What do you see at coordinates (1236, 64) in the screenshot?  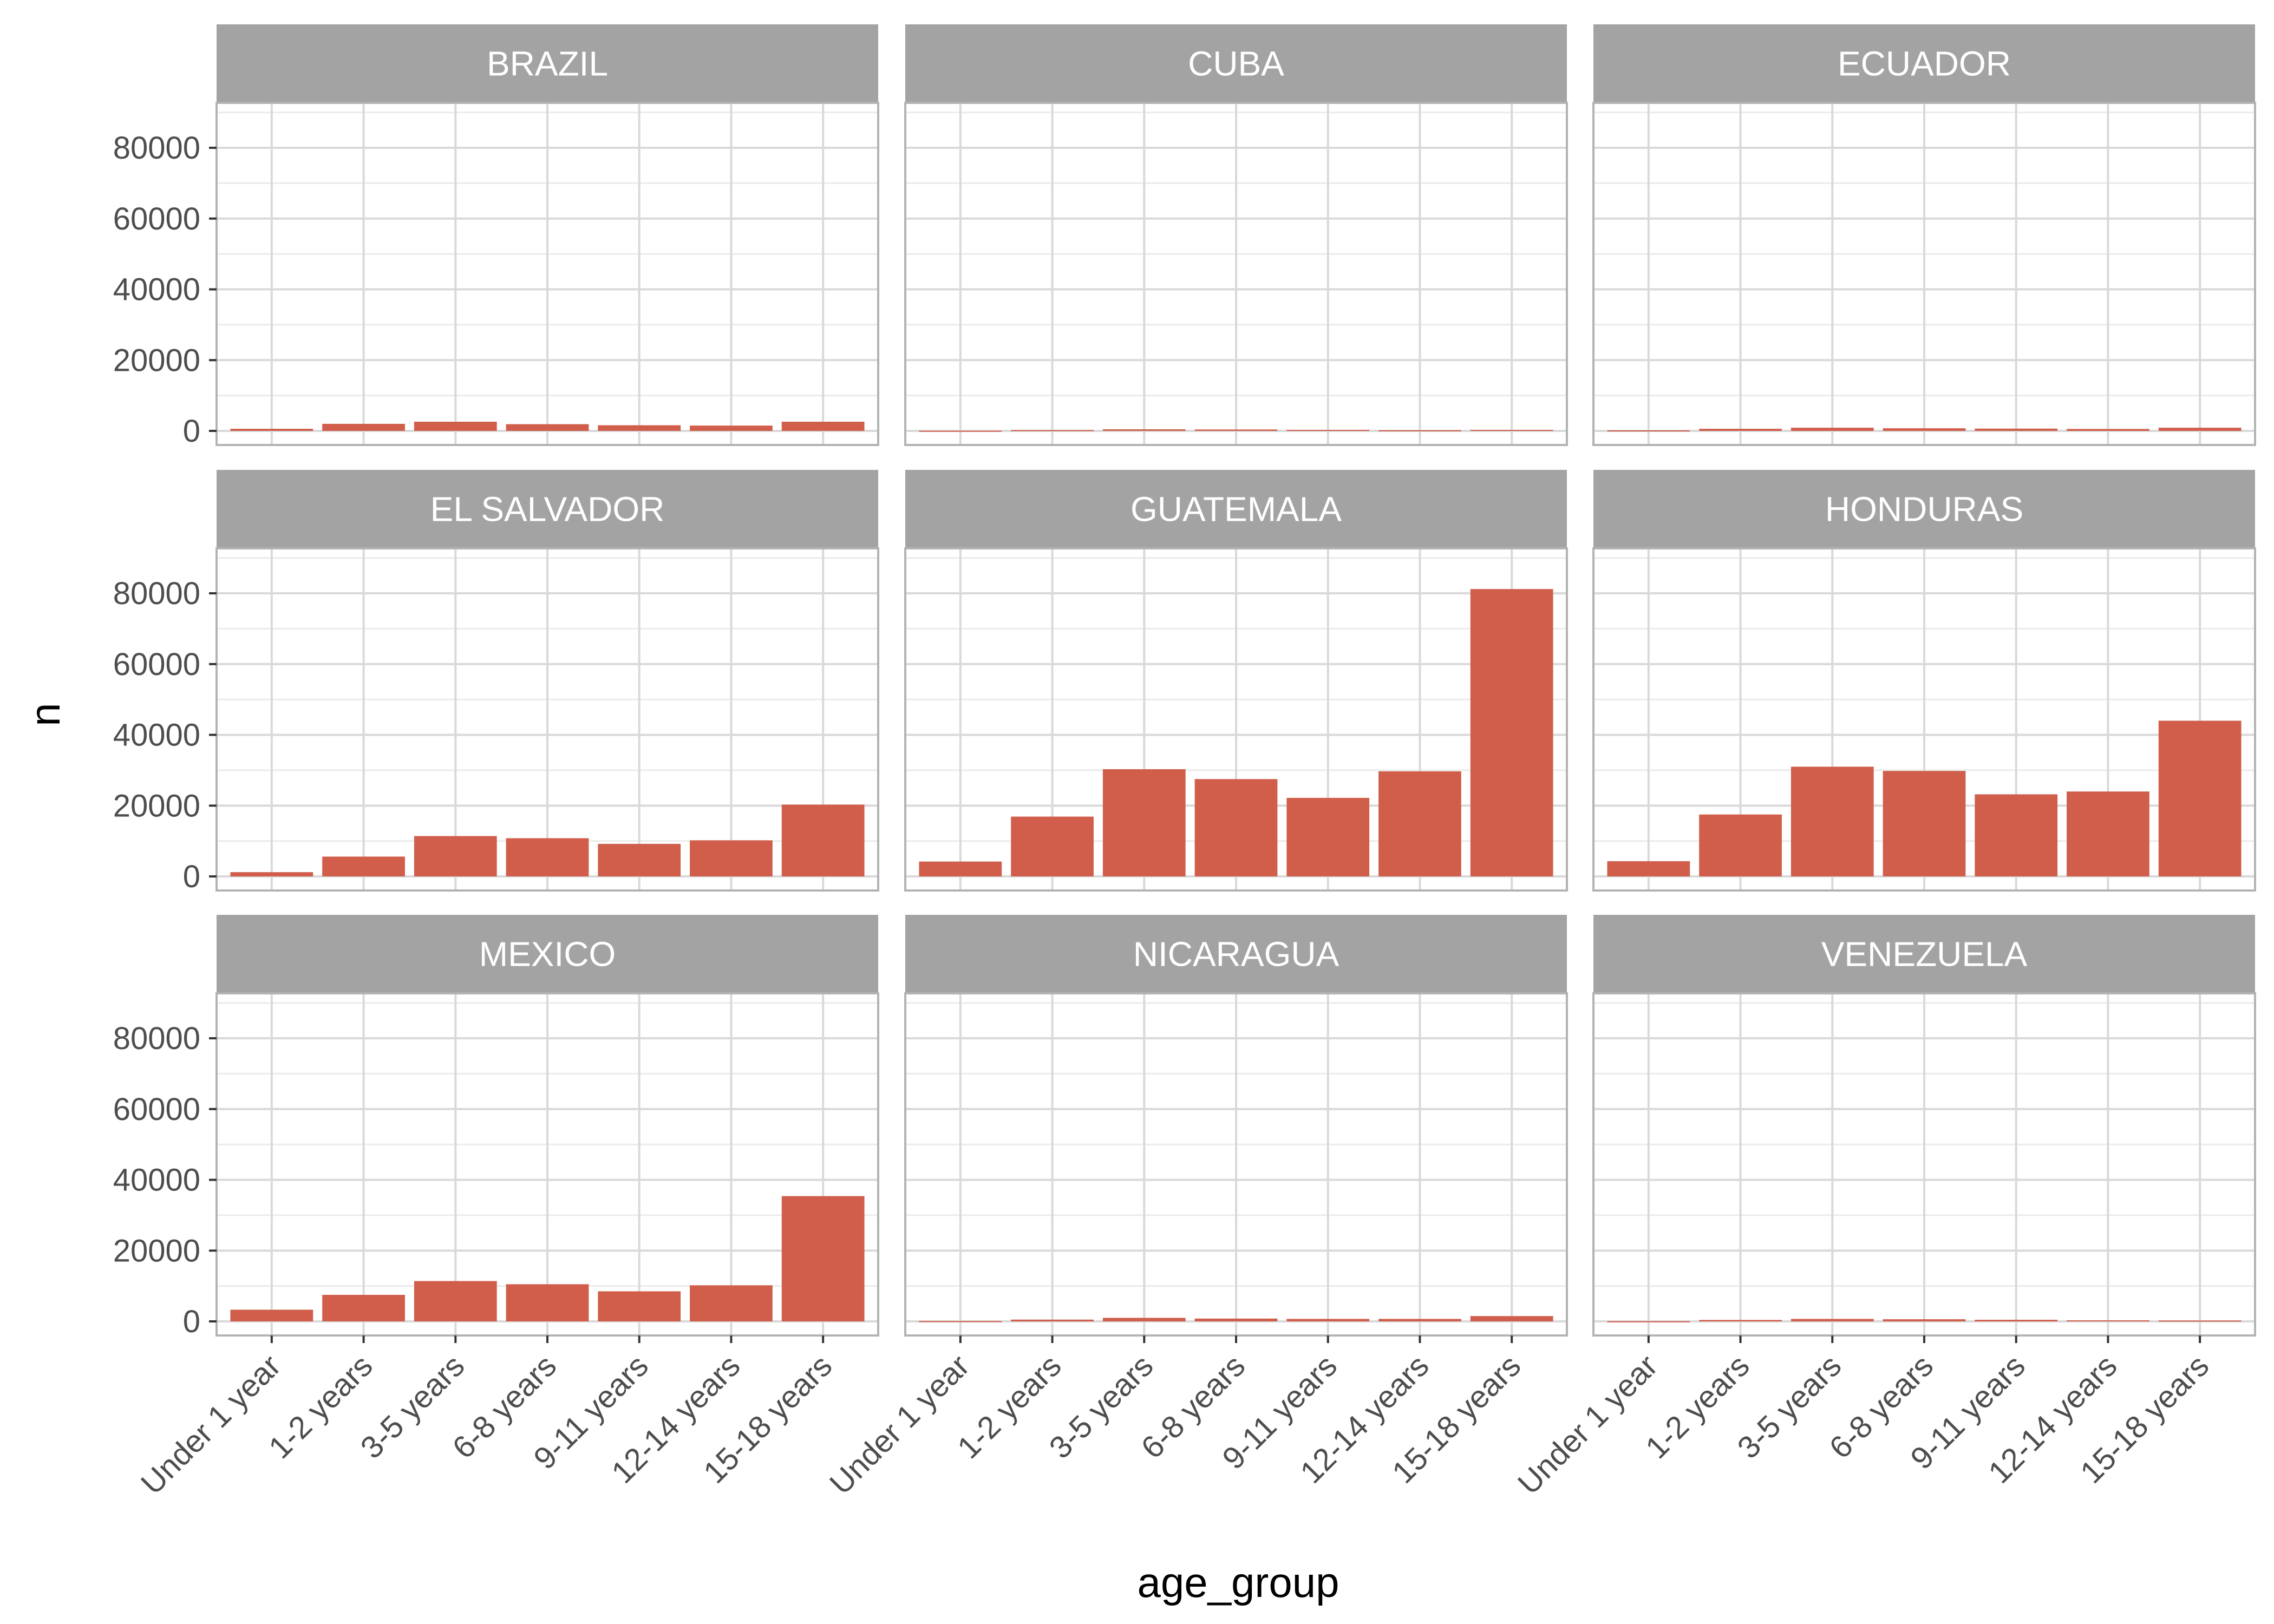 I see `facet-strip-label: CUBA` at bounding box center [1236, 64].